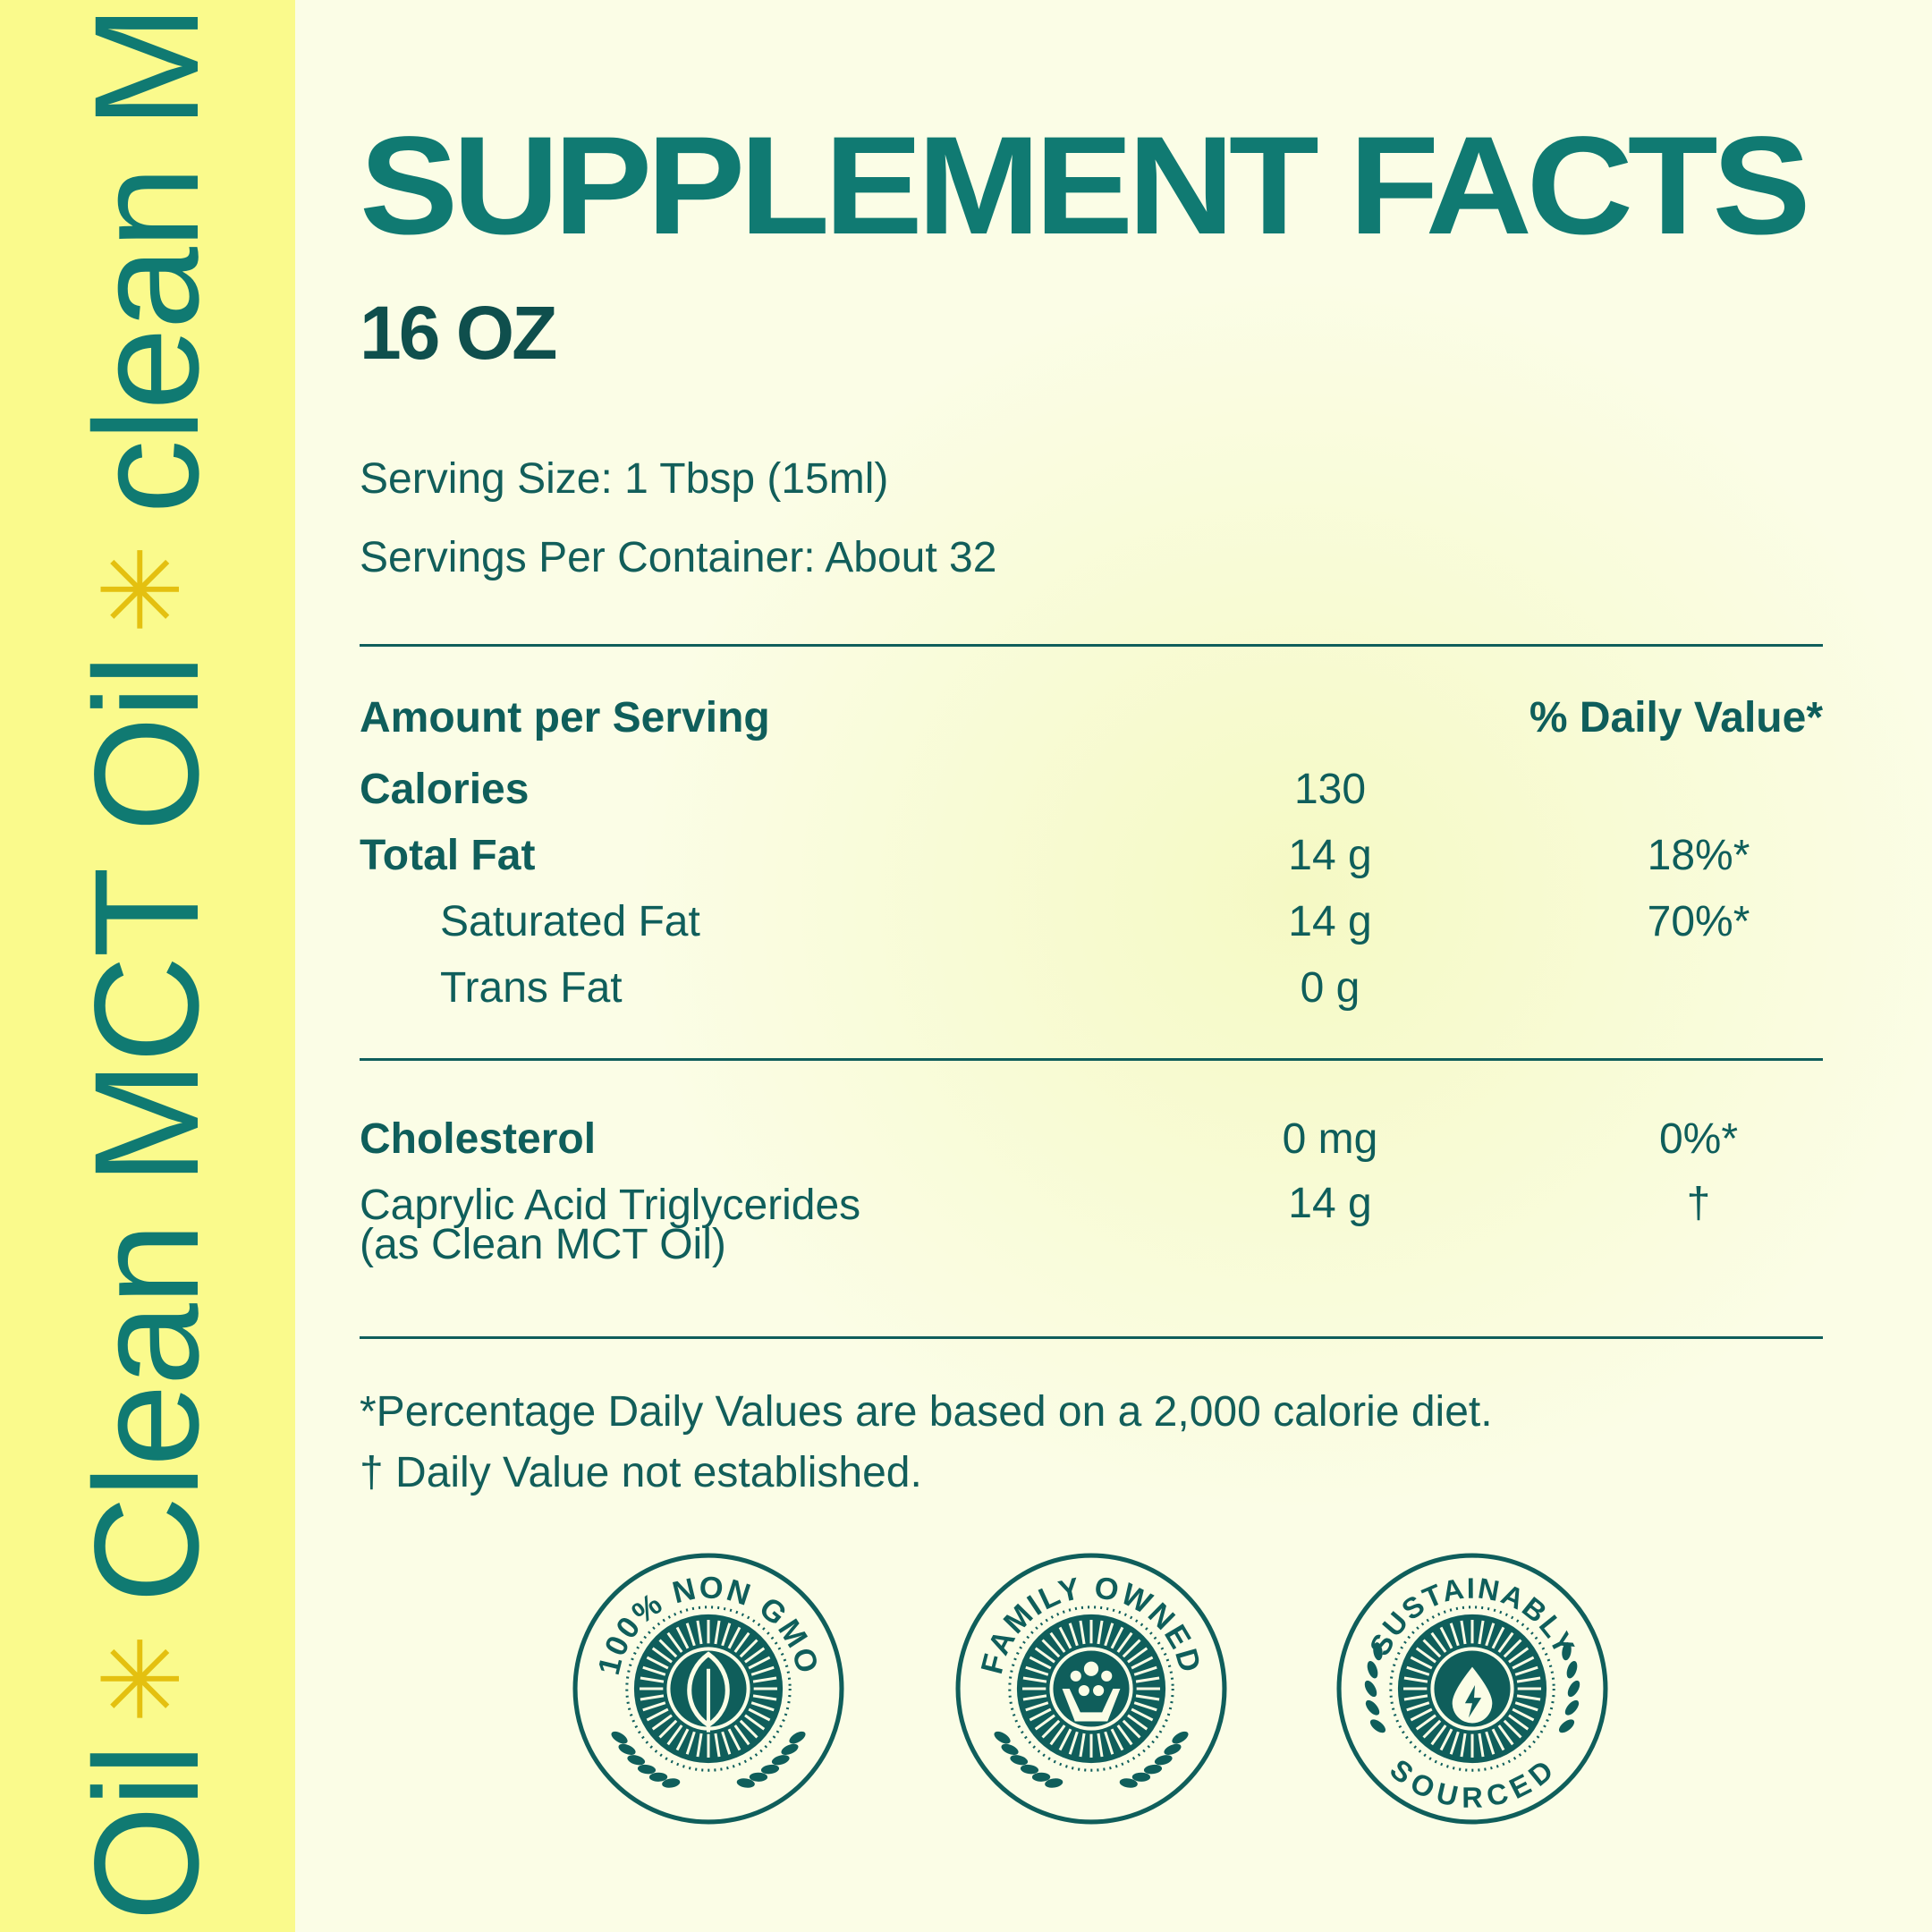  Describe the element at coordinates (641, 1472) in the screenshot. I see `footnote-dagger: † Daily Value not established.` at that location.